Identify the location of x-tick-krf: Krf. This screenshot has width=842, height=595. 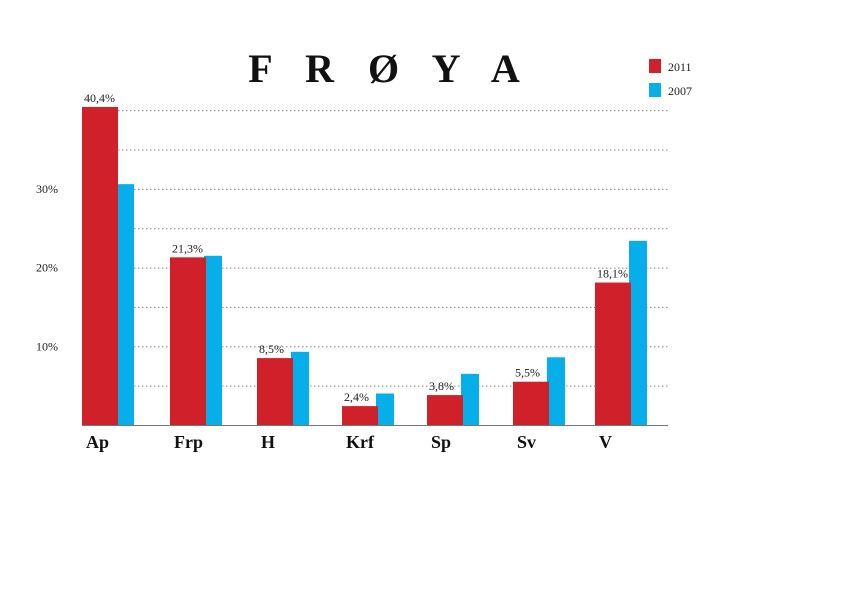
(360, 442).